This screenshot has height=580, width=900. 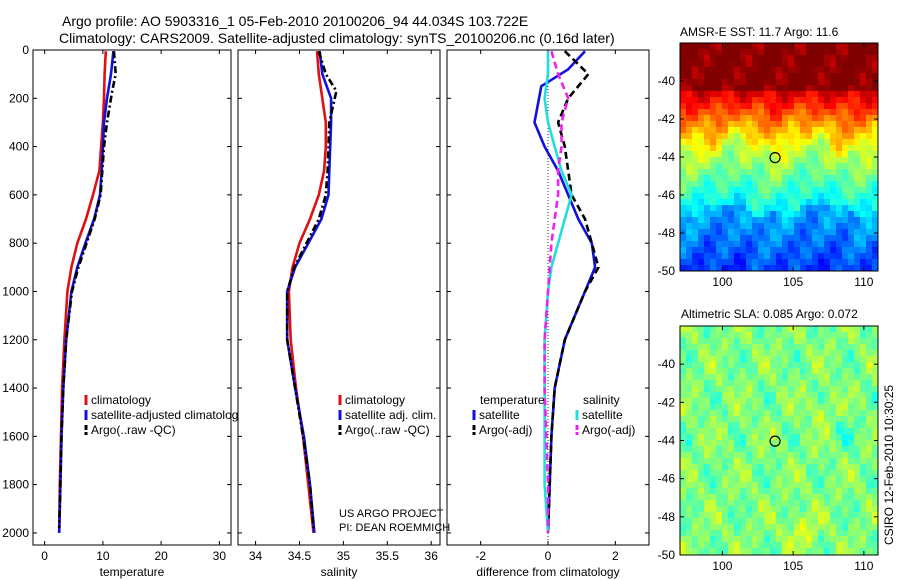 What do you see at coordinates (15, 485) in the screenshot?
I see `depth-tick-label: 1800` at bounding box center [15, 485].